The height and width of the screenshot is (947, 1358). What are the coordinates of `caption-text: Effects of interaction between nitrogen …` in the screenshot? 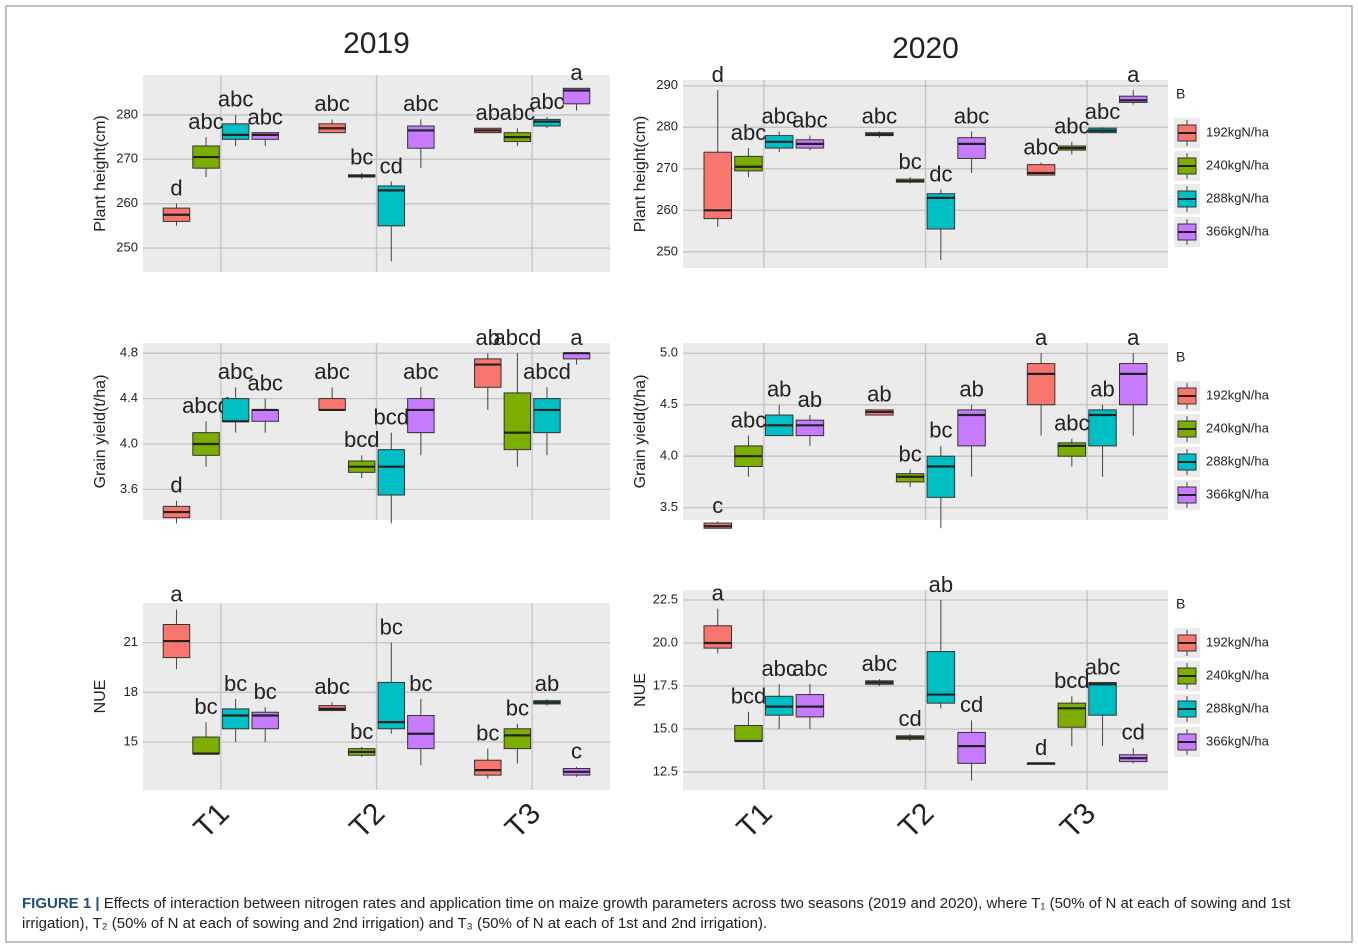 It's located at (656, 913).